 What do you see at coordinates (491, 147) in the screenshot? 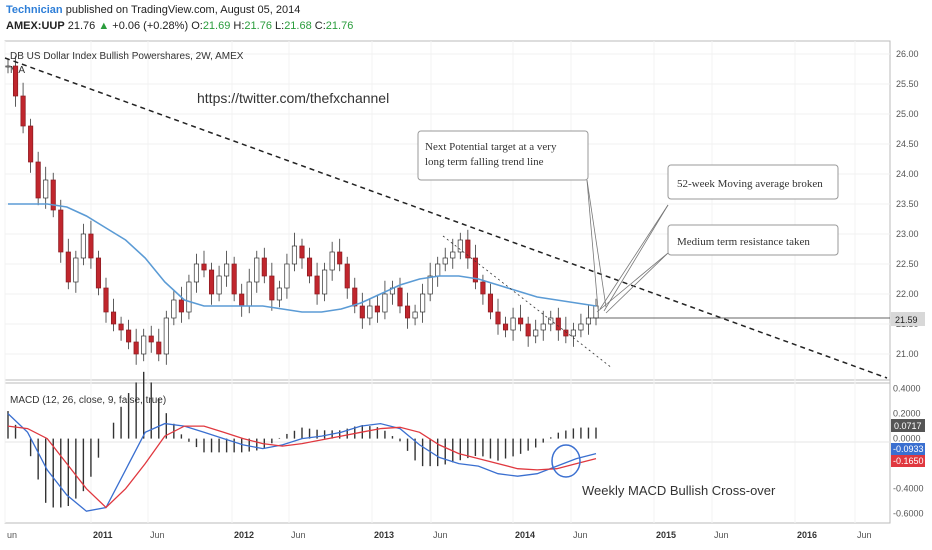
I see `target-text-1: Next Potential target at a very` at bounding box center [491, 147].